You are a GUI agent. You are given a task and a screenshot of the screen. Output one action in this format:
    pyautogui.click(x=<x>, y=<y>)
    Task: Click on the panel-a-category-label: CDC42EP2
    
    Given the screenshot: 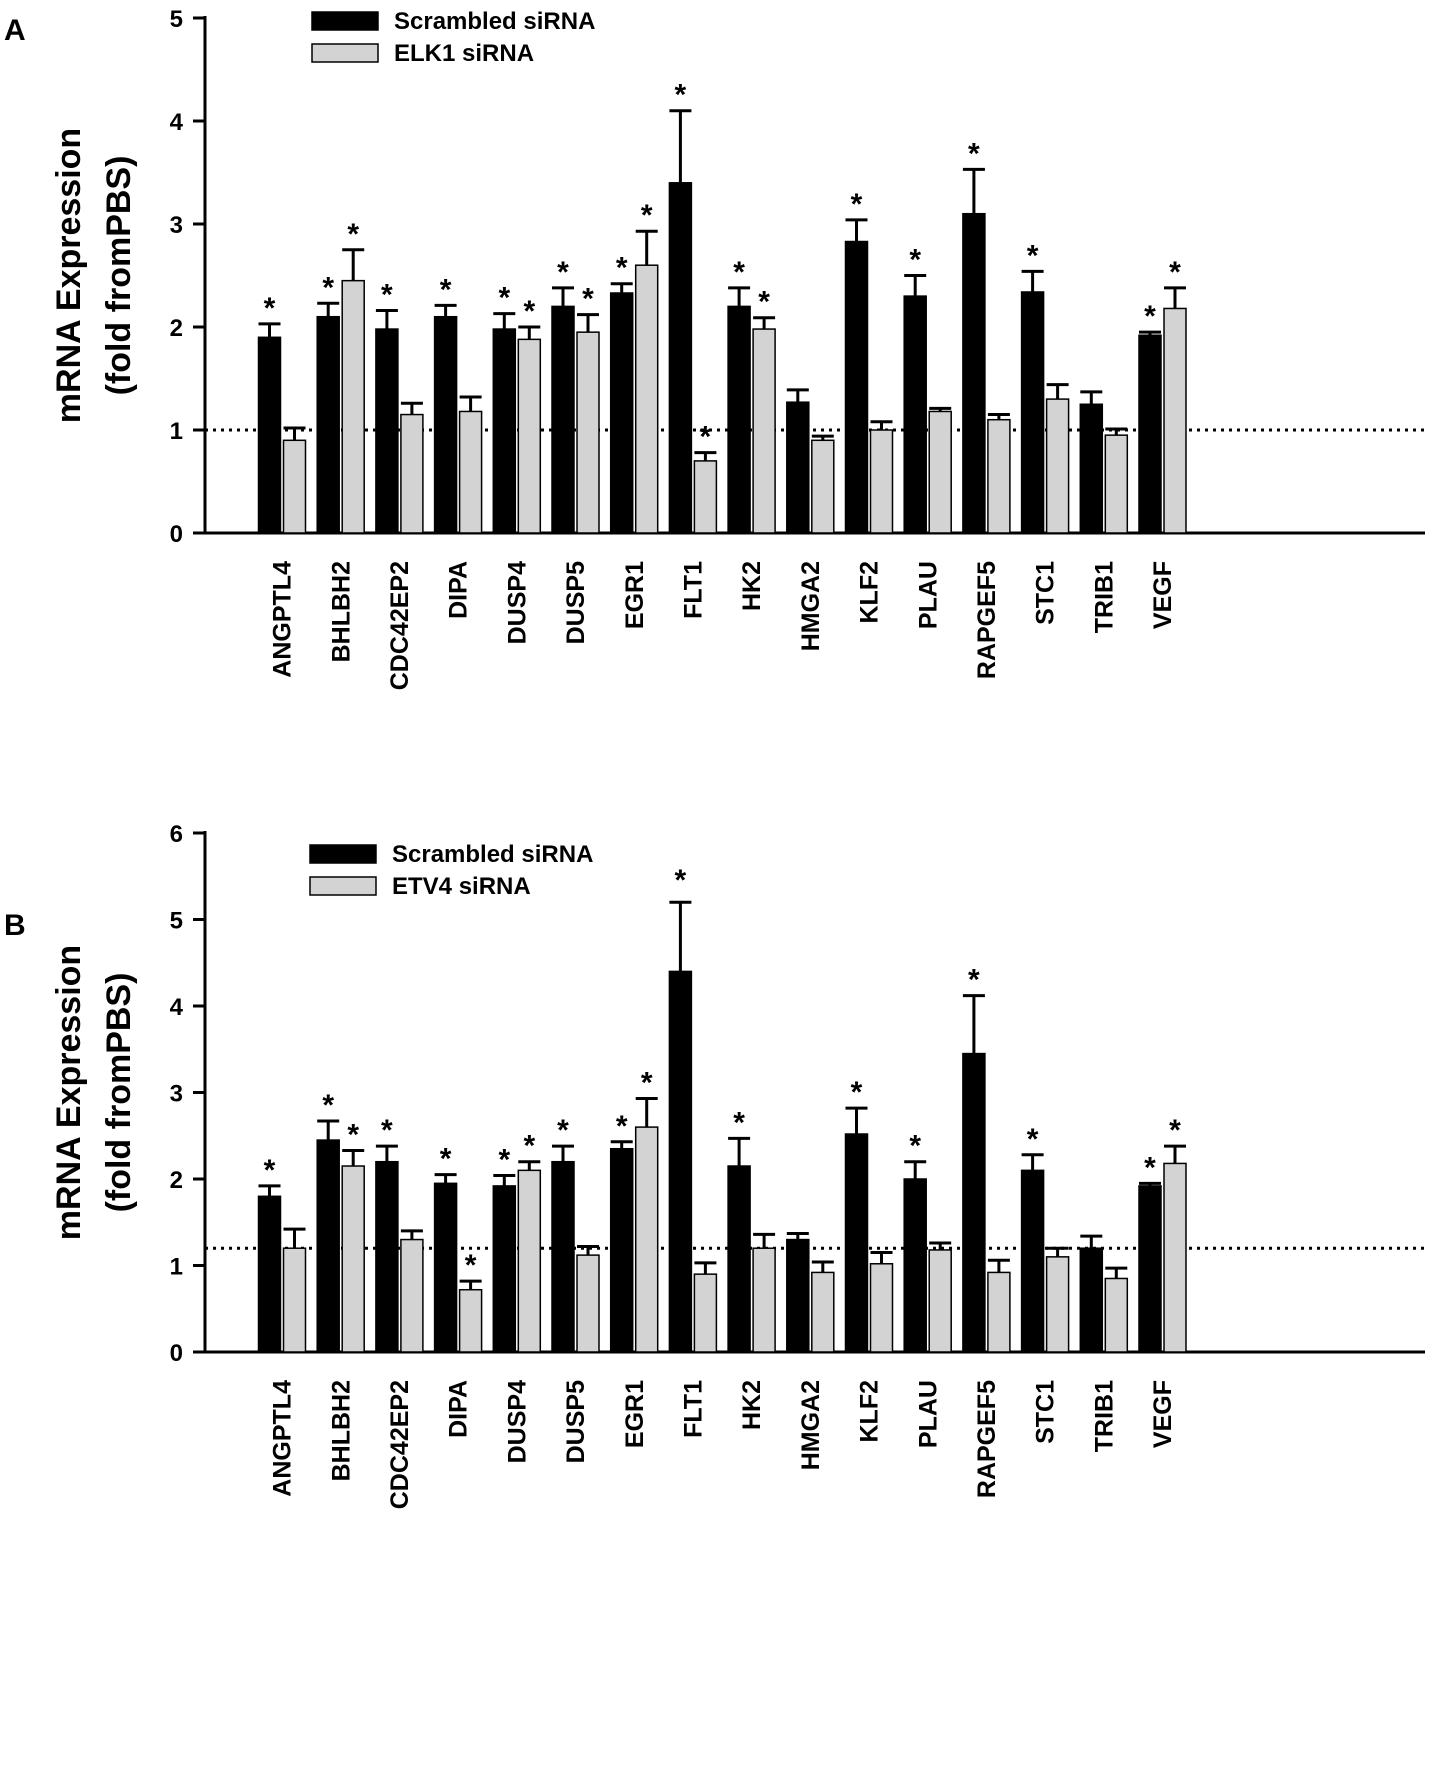 What is the action you would take?
    pyautogui.click(x=400, y=625)
    